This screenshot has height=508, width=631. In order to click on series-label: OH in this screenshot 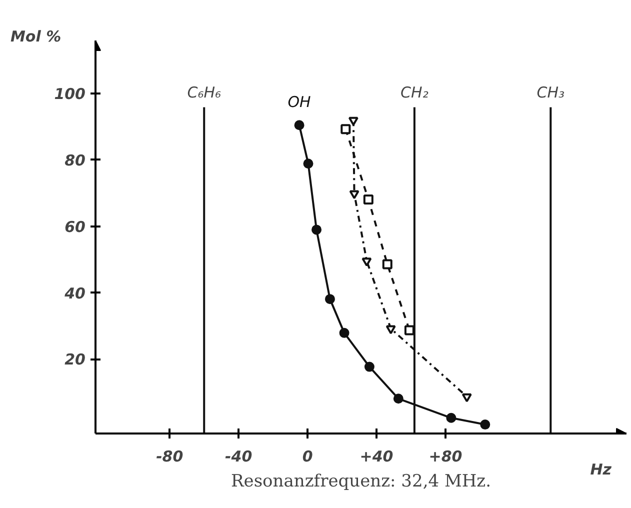, I will do `click(299, 102)`.